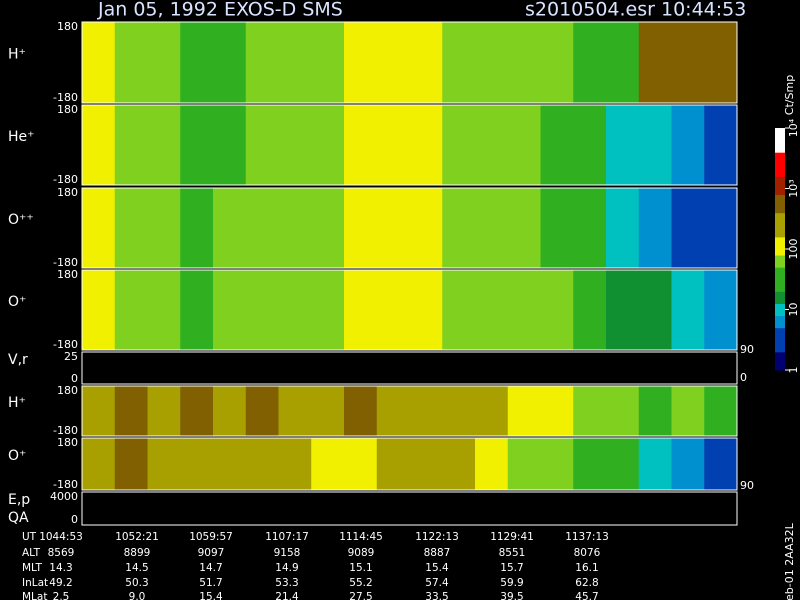 The width and height of the screenshot is (800, 600). I want to click on colorbar-tick-label: 1, so click(793, 370).